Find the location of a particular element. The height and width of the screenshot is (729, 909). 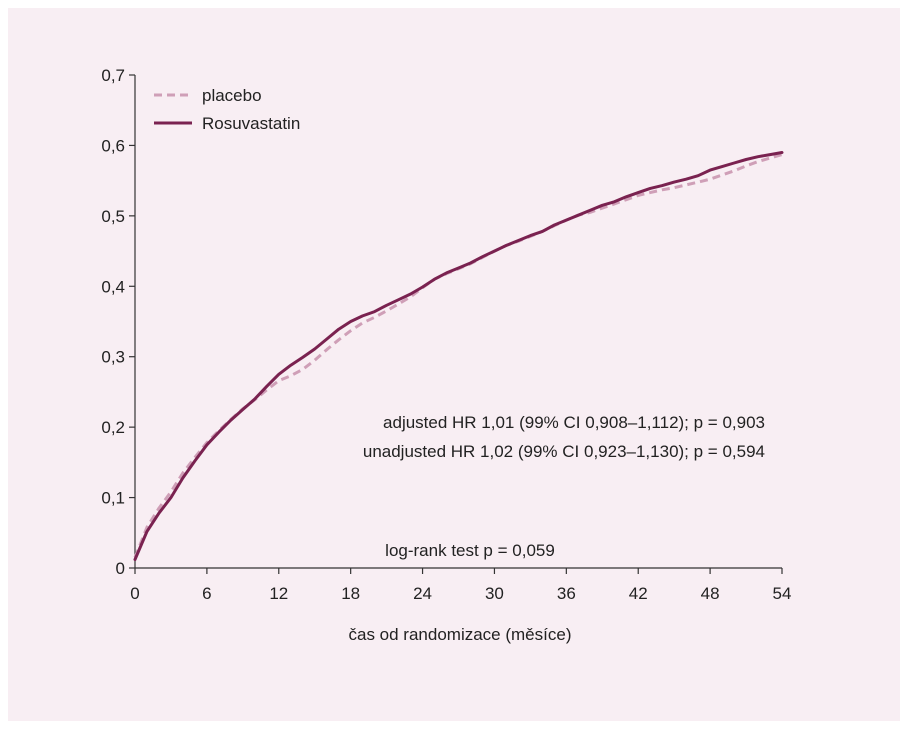

x-tick-label: 54 is located at coordinates (782, 593).